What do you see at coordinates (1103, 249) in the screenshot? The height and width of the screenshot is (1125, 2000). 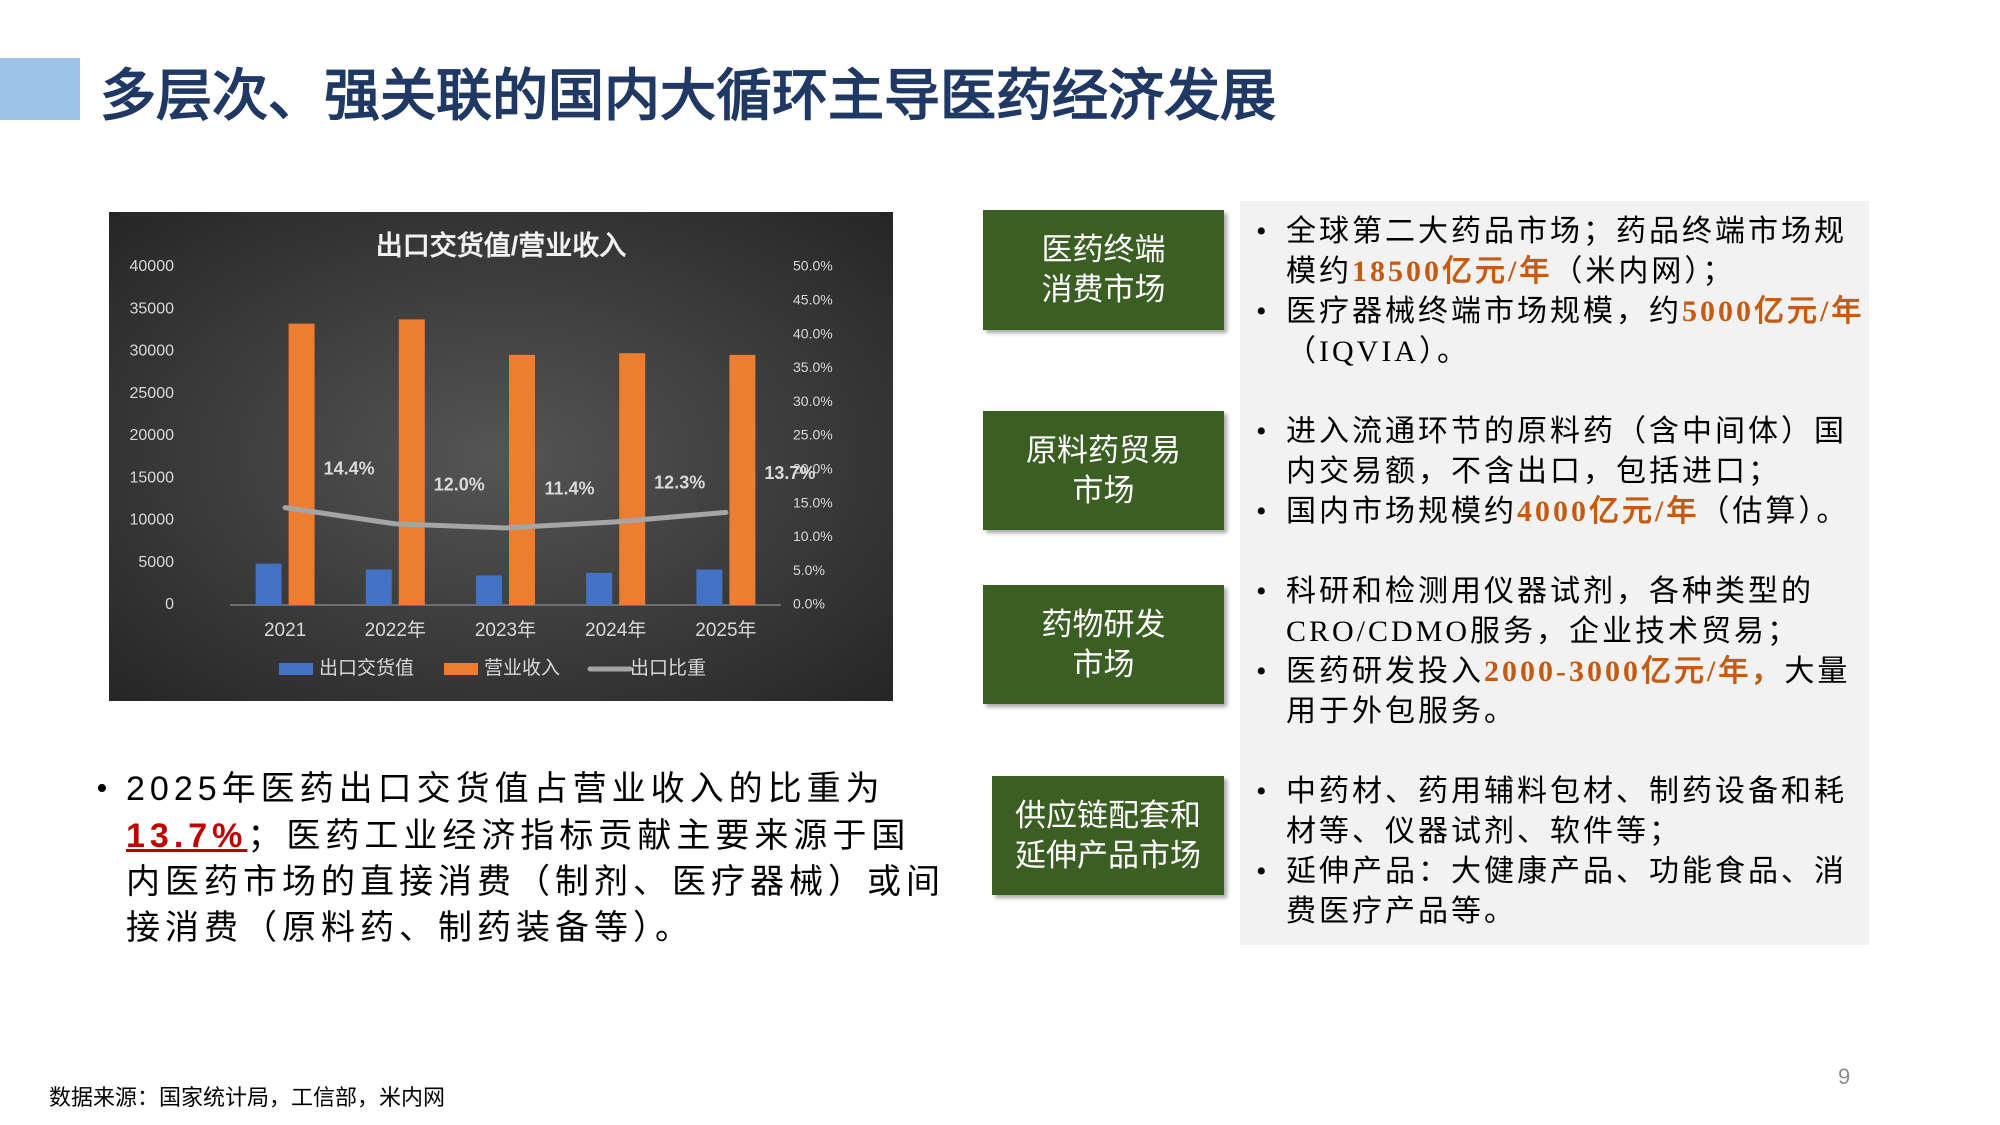 I see `market-label: 医药终端` at bounding box center [1103, 249].